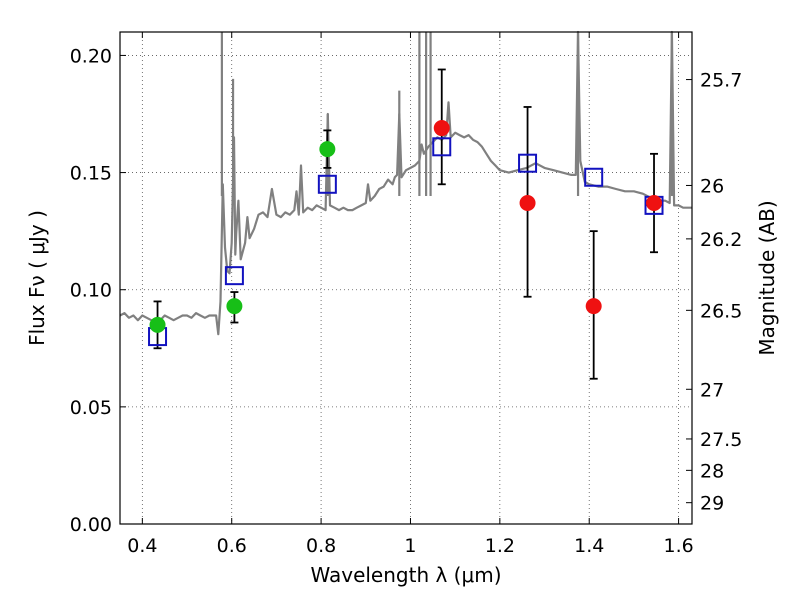 The height and width of the screenshot is (600, 800). What do you see at coordinates (712, 390) in the screenshot?
I see `right-y-tick-label: 27` at bounding box center [712, 390].